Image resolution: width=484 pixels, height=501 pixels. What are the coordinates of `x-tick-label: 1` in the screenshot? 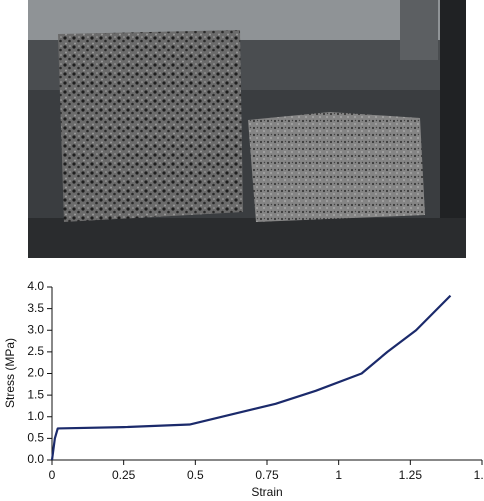 It's located at (338, 475).